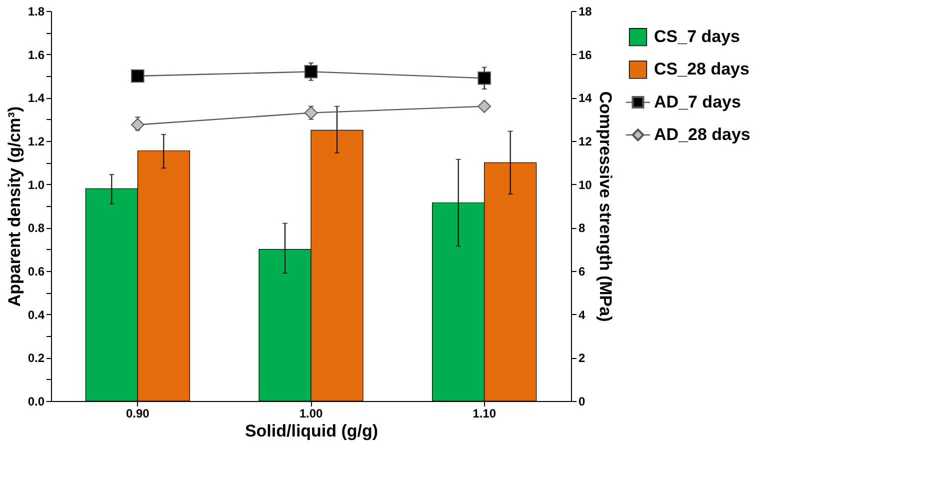 Image resolution: width=946 pixels, height=489 pixels. What do you see at coordinates (36, 55) in the screenshot?
I see `y-tick-label: 1.6` at bounding box center [36, 55].